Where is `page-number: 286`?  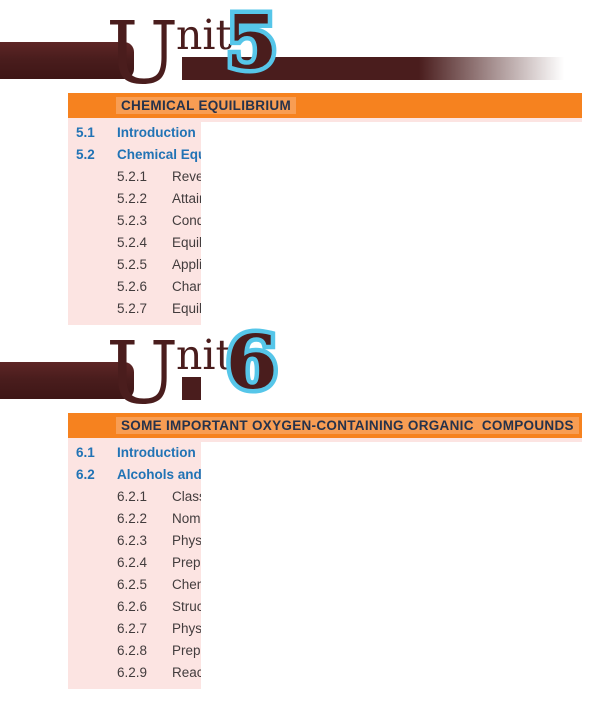 page-number: 286 is located at coordinates (447, 694).